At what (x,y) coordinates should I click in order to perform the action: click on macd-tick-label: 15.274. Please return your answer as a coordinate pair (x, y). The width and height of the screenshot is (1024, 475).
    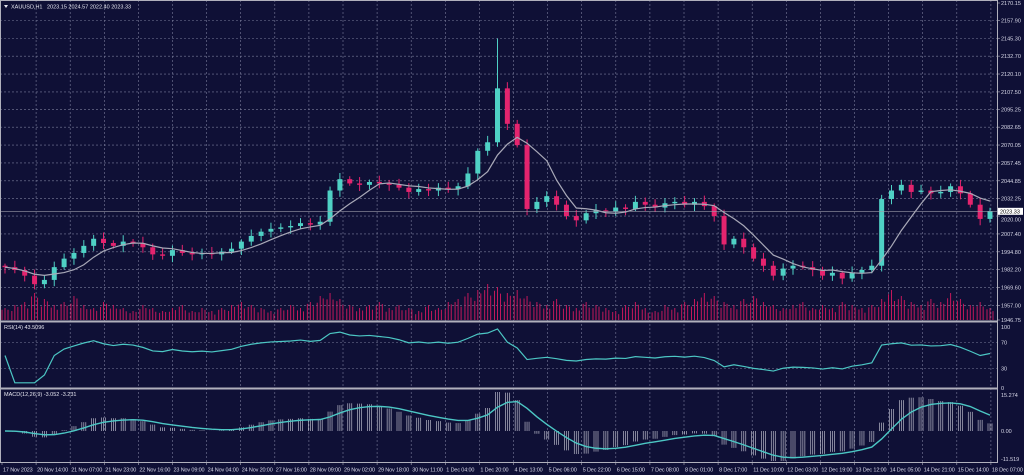
    Looking at the image, I should click on (1009, 396).